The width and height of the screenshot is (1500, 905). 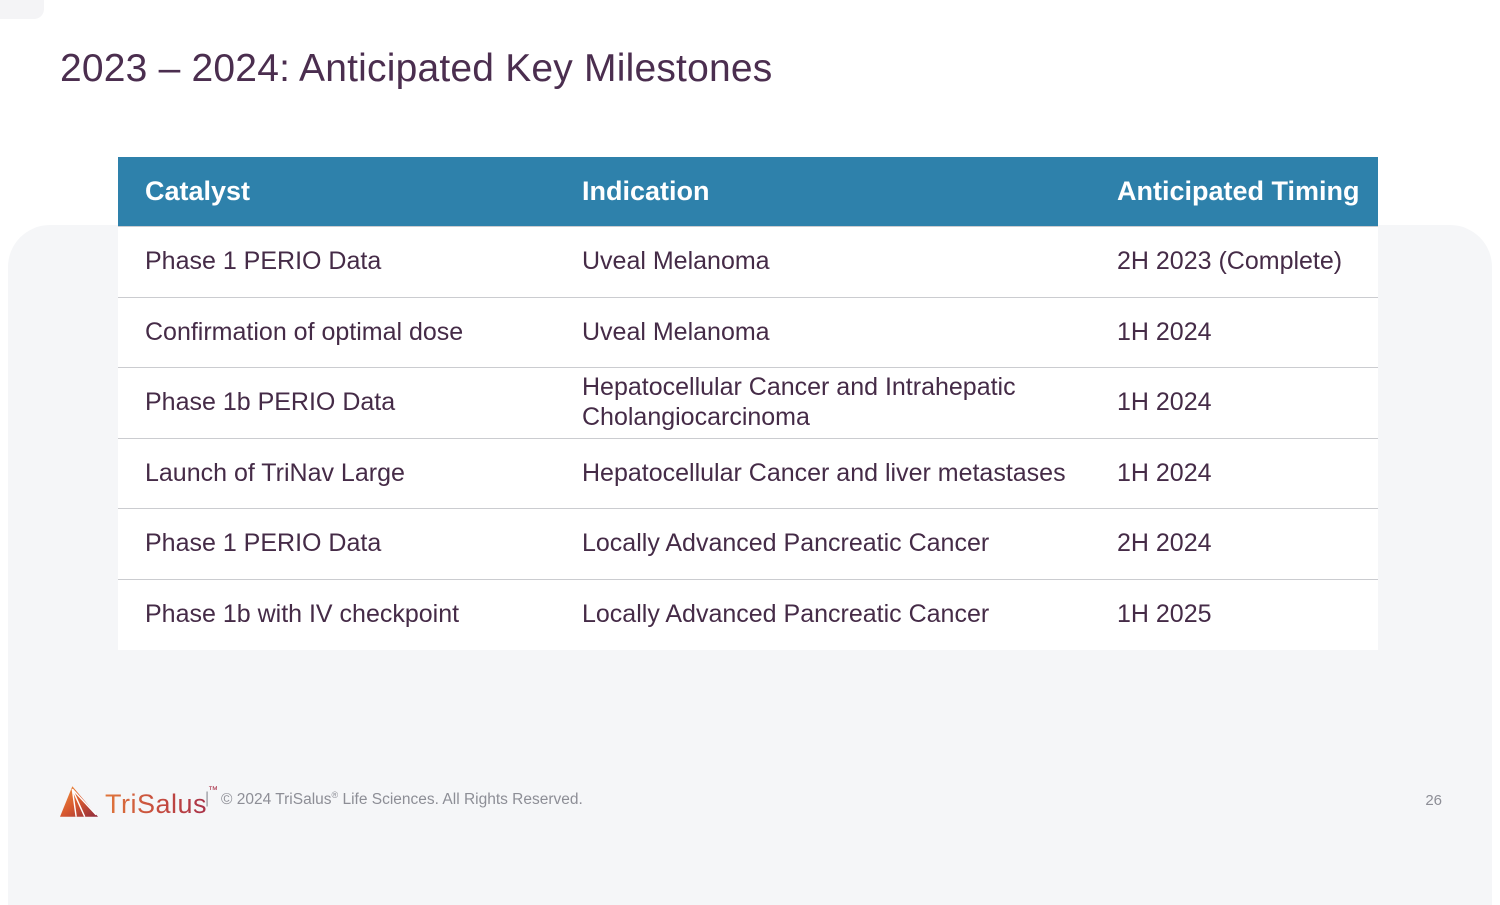 I want to click on cell-timing: 2H 2024, so click(x=1164, y=543).